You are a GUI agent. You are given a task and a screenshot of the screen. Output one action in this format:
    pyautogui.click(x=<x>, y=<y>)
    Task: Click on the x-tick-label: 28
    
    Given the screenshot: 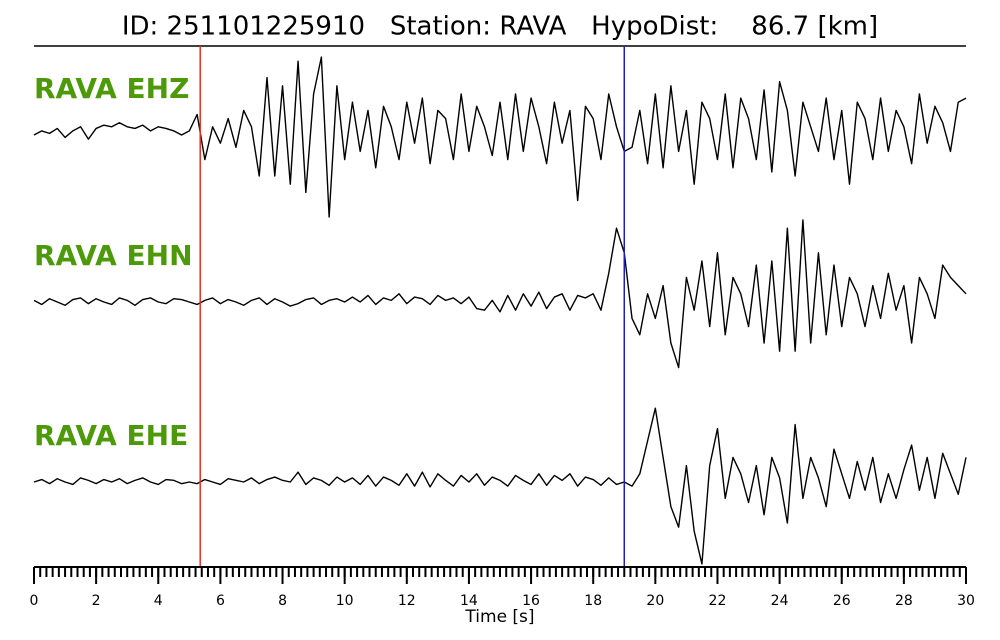 What is the action you would take?
    pyautogui.click(x=904, y=601)
    